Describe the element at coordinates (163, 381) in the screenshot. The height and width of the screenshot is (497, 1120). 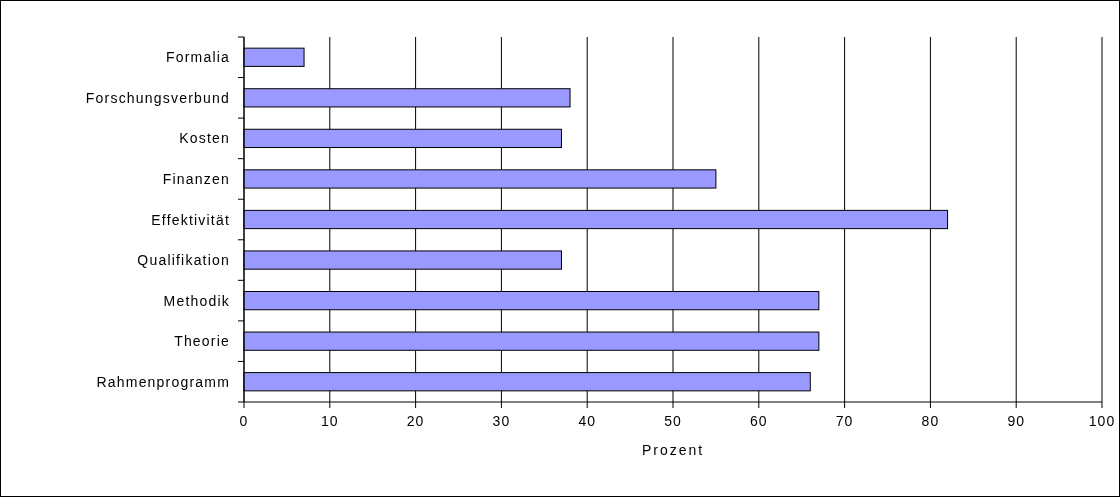
I see `y-tick-label: Rahmenprogramm` at that location.